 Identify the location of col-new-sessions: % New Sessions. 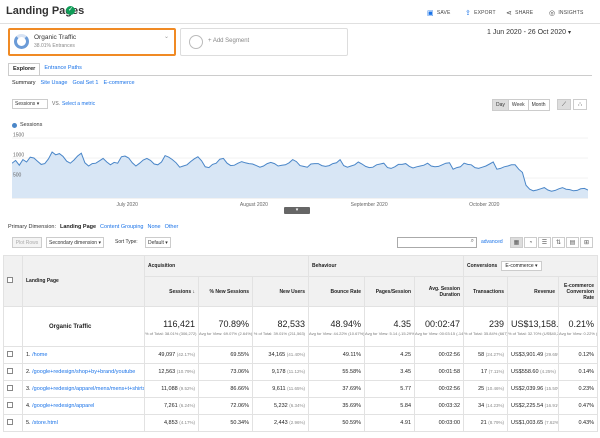
(225, 291).